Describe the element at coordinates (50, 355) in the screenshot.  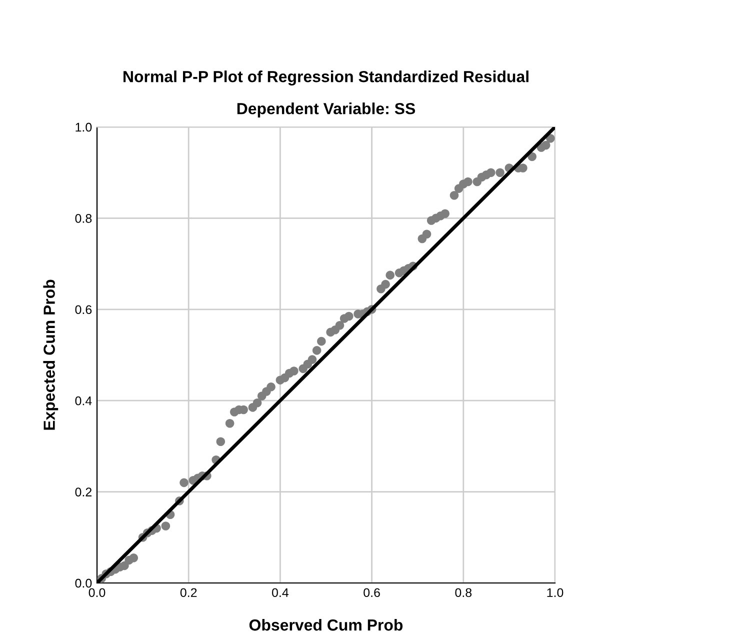
I see `y-axis-title: Expected Cum Prob` at that location.